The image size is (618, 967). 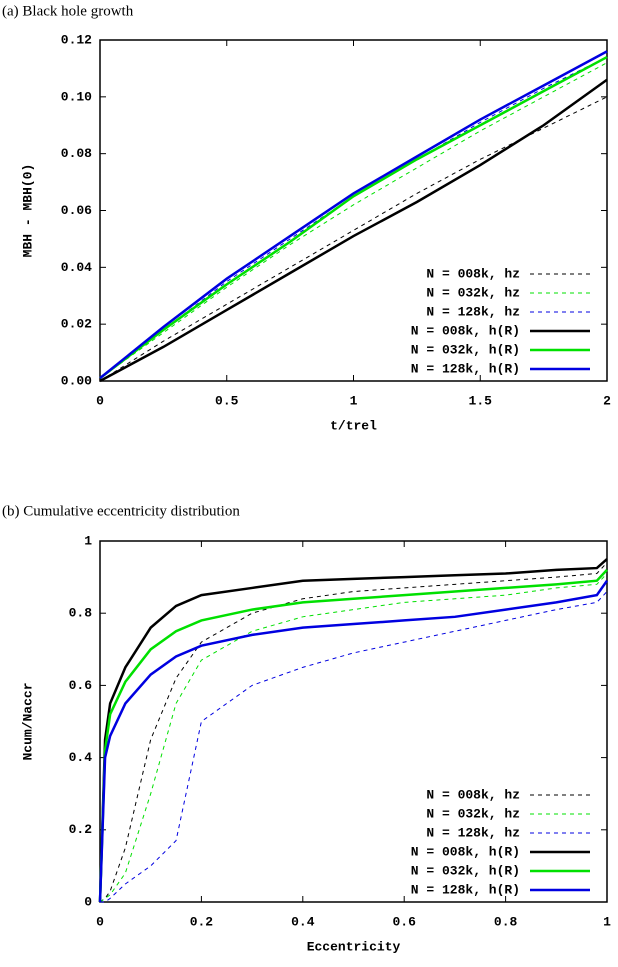 I want to click on y-tick-label: 0.08, so click(x=76, y=153).